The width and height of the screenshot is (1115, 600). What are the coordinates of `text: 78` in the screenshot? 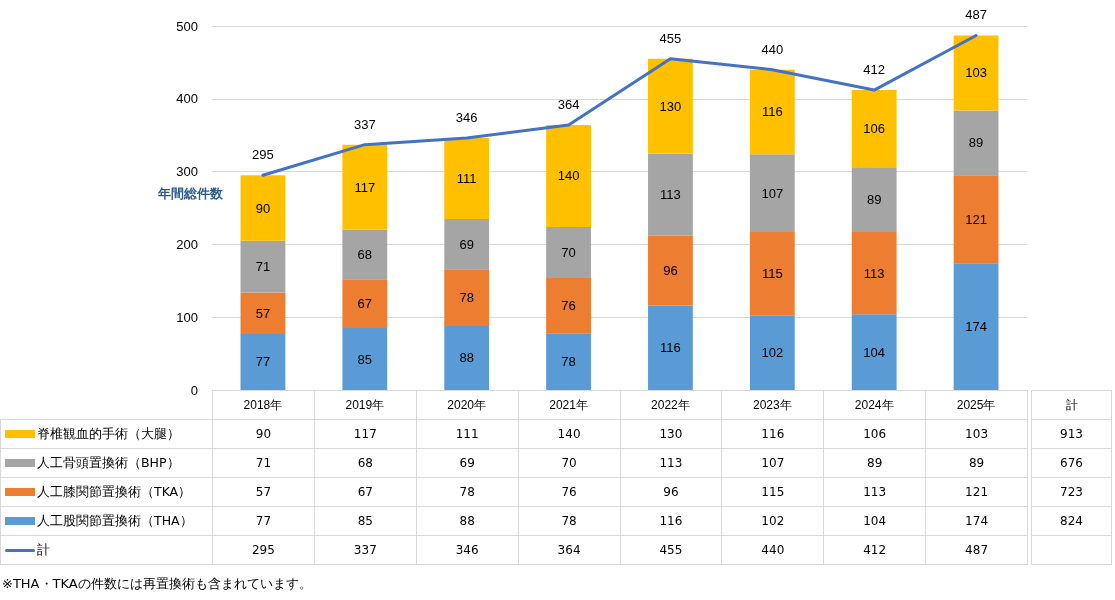 It's located at (568, 362).